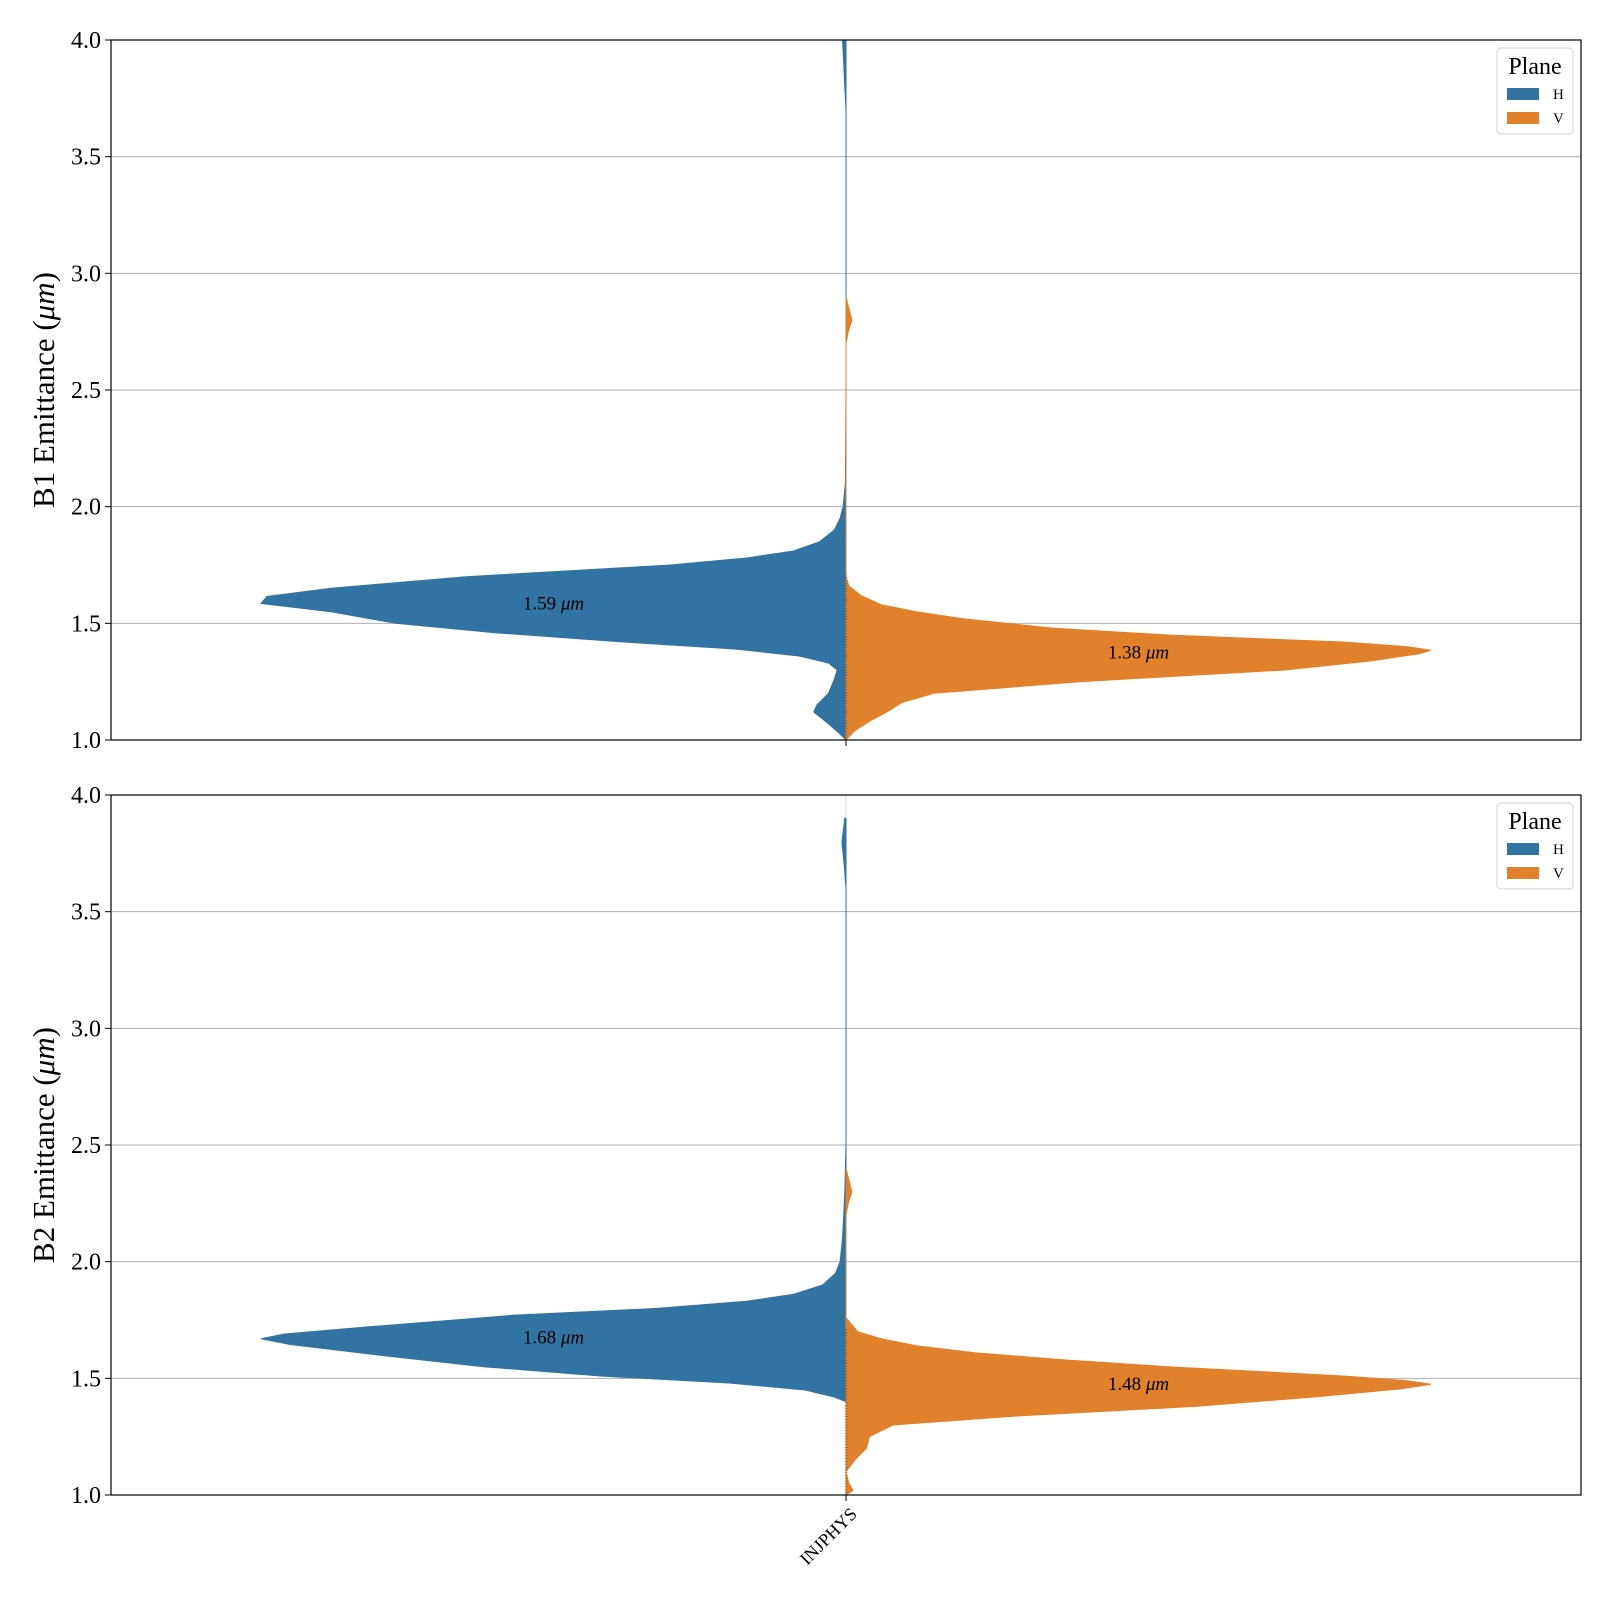 The image size is (1600, 1600). Describe the element at coordinates (1124, 1384) in the screenshot. I see `median-label-value: 1.48` at that location.